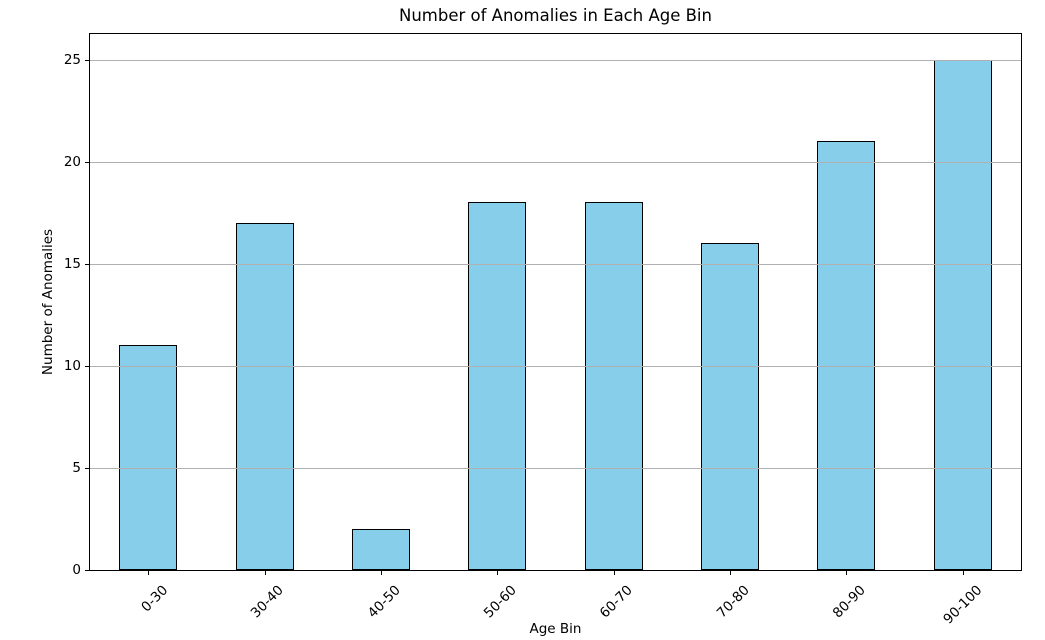 Image resolution: width=1045 pixels, height=640 pixels. I want to click on x-tick-label-text: 40-50, so click(384, 602).